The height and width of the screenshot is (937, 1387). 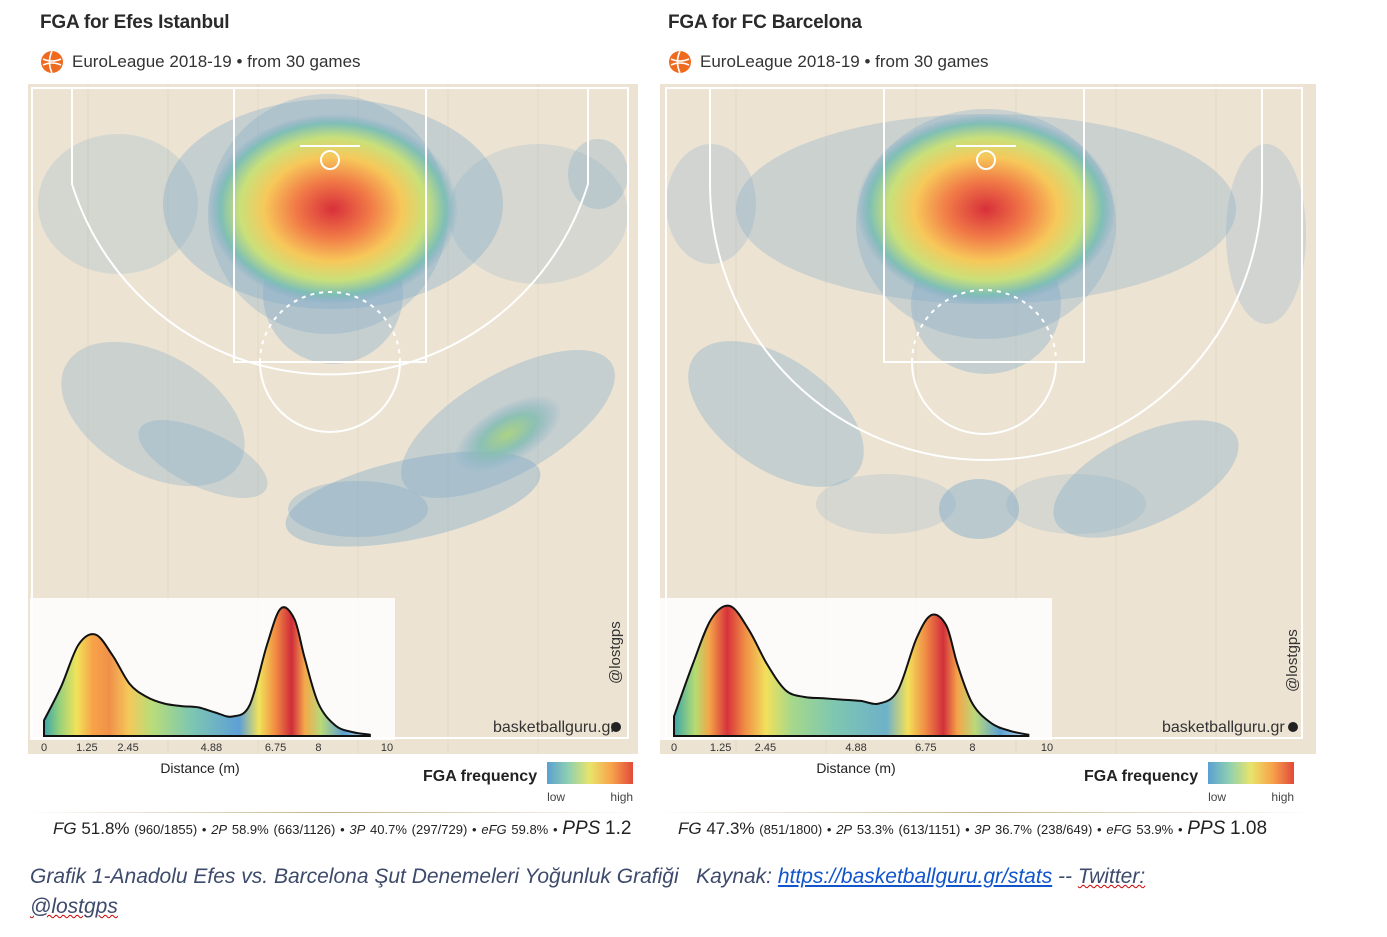 I want to click on caption-twitter: Twitter:, so click(x=1111, y=876).